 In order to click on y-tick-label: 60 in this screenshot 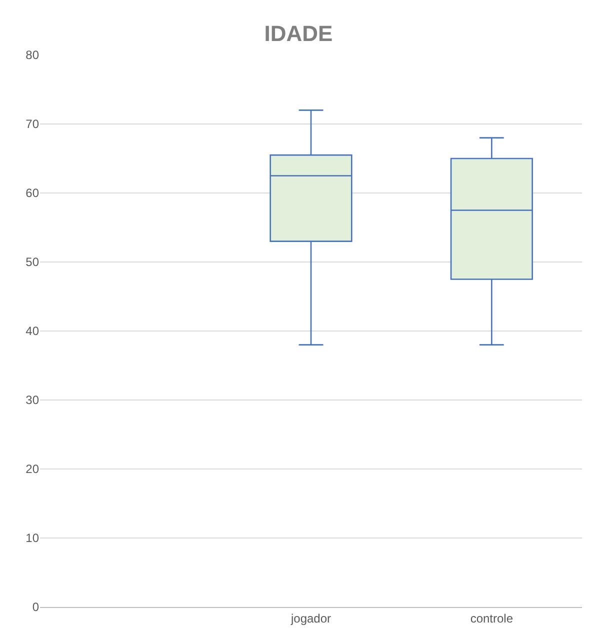, I will do `click(33, 193)`.